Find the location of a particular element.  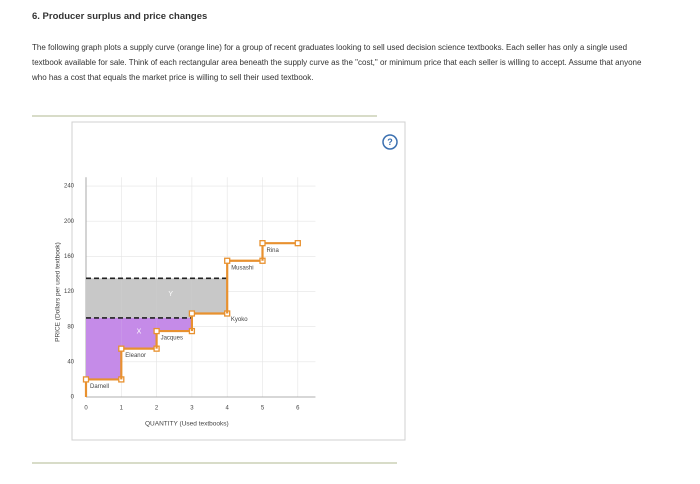

x-tick-label: 0 is located at coordinates (86, 409).